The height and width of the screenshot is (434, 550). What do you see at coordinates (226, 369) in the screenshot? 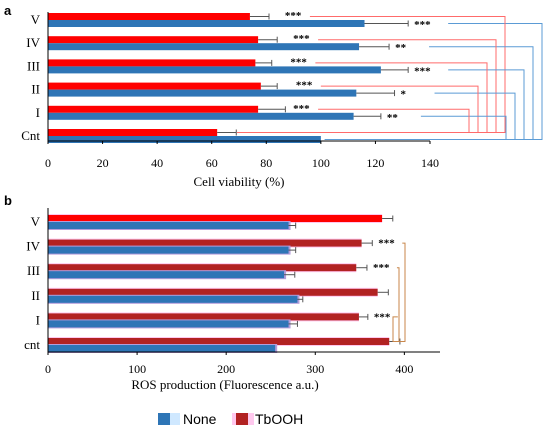
I see `x-tick-label-b: 200` at bounding box center [226, 369].